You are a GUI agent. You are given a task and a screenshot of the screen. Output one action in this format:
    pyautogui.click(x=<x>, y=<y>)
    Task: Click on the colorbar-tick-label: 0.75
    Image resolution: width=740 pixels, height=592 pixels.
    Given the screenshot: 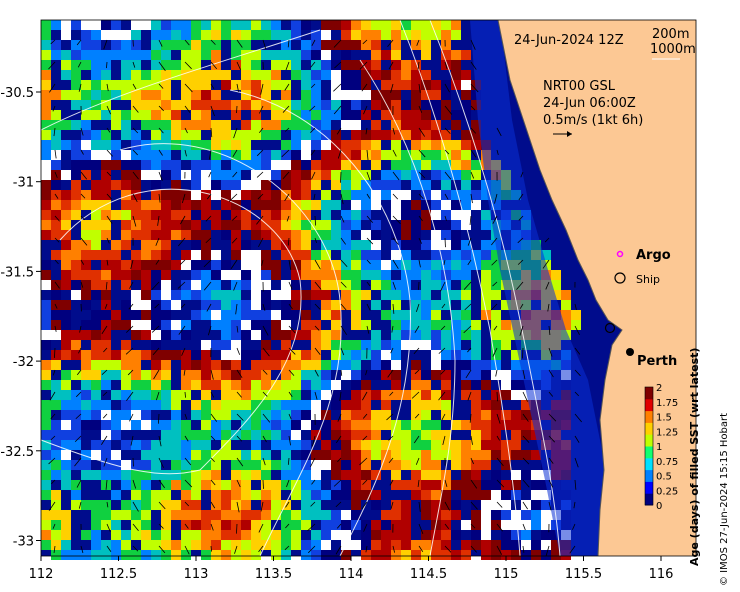 What is the action you would take?
    pyautogui.click(x=667, y=462)
    